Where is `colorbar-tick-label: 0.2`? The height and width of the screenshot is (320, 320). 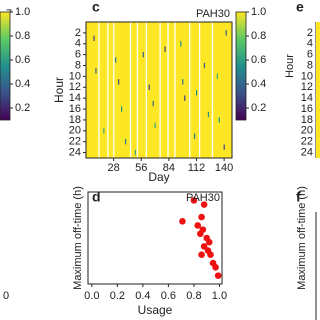
colorbar-tick-label: 0.2 is located at coordinates (258, 108).